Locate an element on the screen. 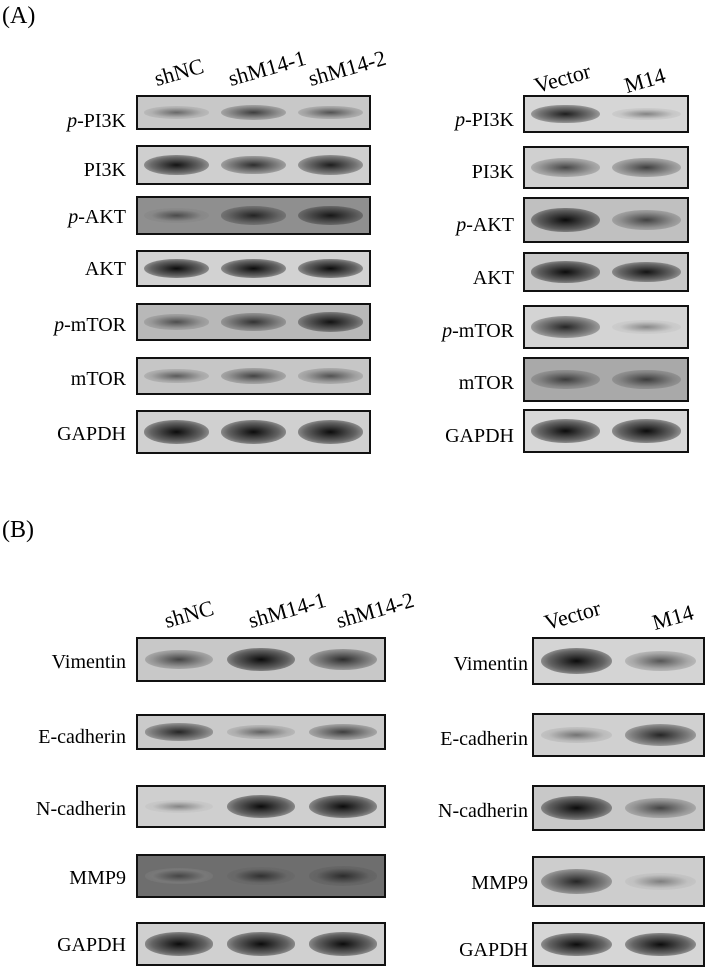 This screenshot has height=970, width=709. row-label: AKT is located at coordinates (105, 269).